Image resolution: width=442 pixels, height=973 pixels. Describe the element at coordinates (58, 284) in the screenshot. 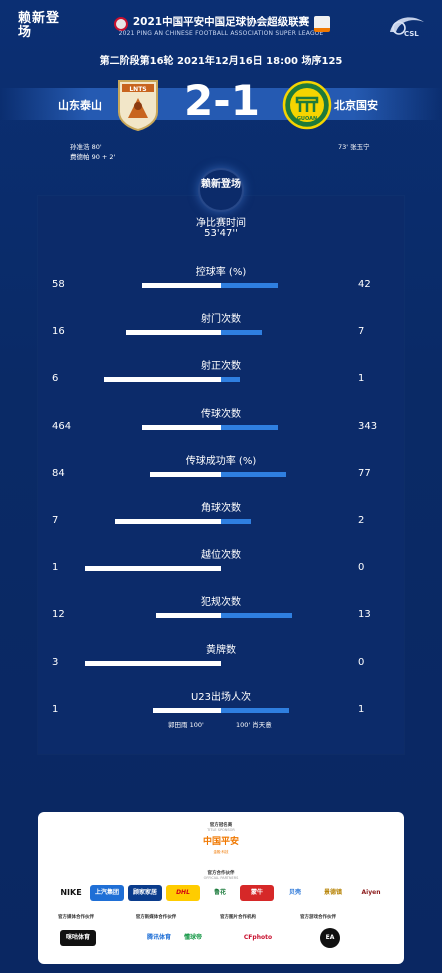

I see `stat-home-value: 58` at that location.